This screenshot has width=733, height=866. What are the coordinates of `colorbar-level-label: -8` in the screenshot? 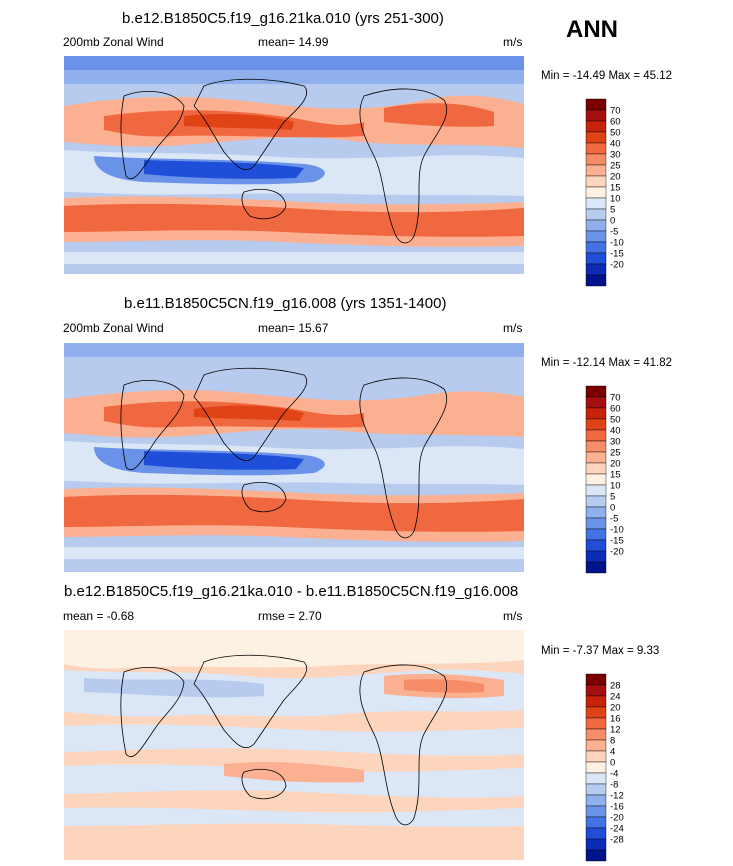 It's located at (614, 785).